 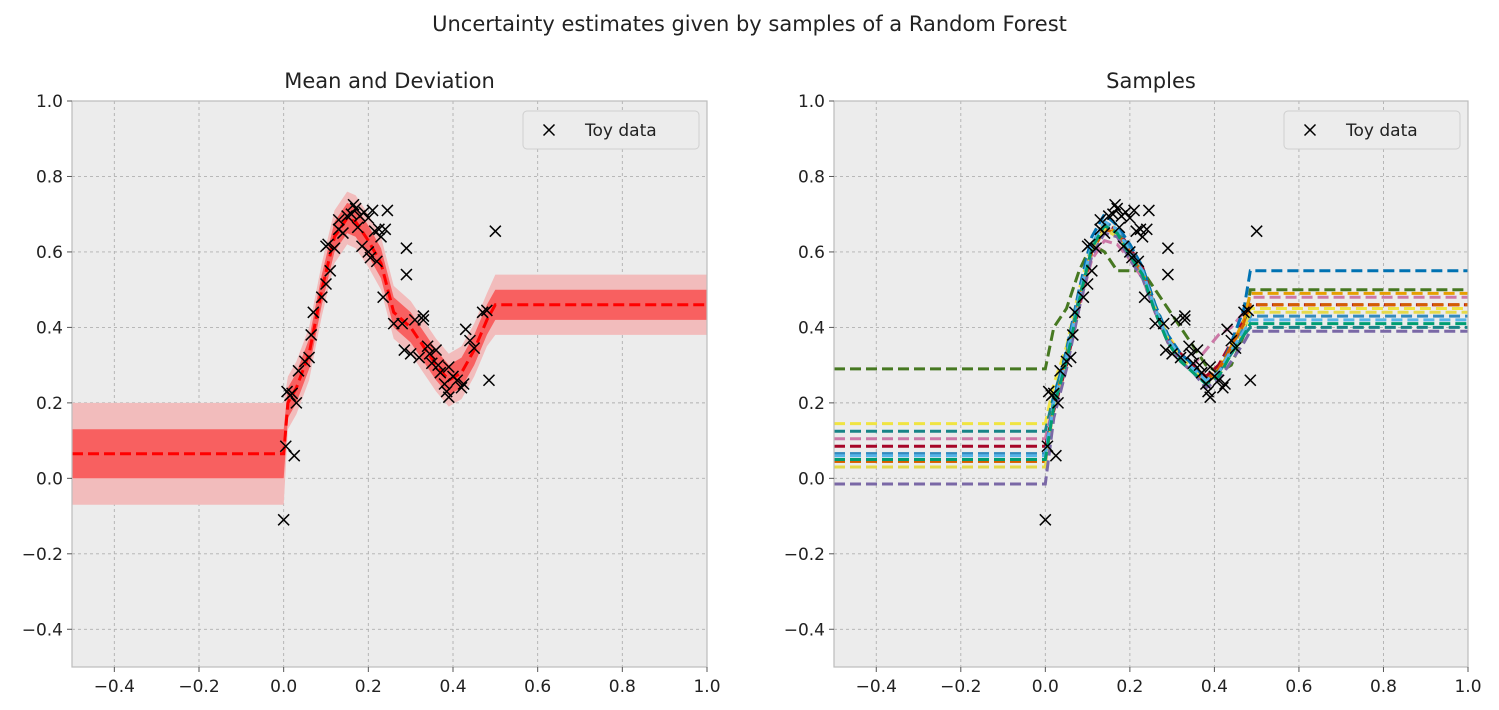 What do you see at coordinates (389, 362) in the screenshot?
I see `toy-data-series` at bounding box center [389, 362].